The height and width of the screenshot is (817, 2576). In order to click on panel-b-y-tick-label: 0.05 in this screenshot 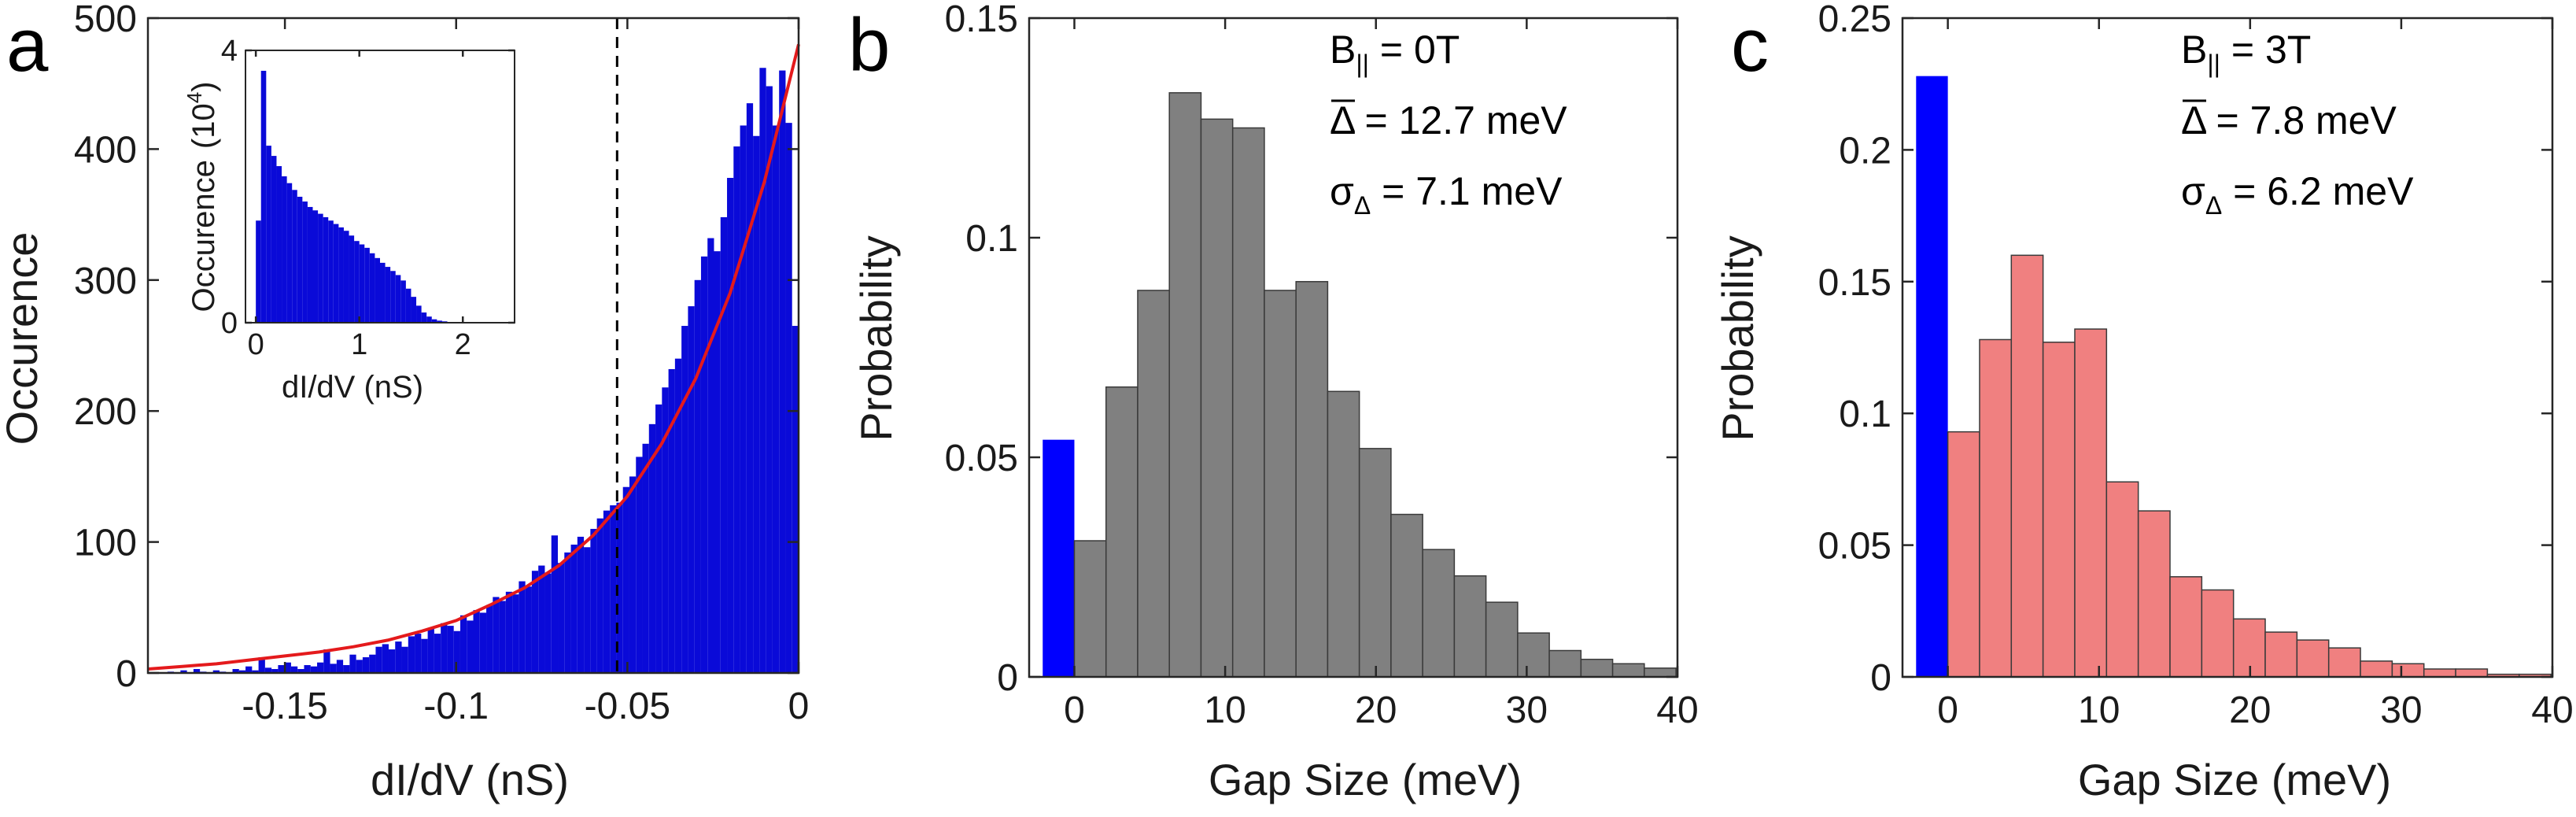, I will do `click(982, 458)`.